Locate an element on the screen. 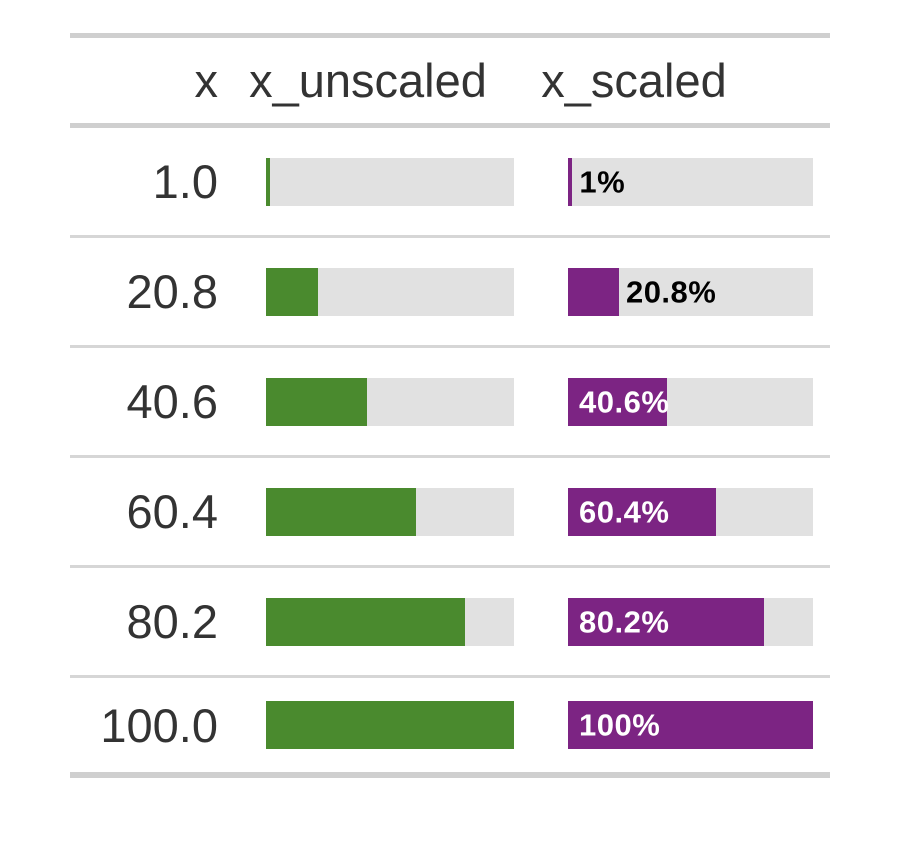 This screenshot has height=842, width=920. x-value: 100.0 is located at coordinates (159, 725).